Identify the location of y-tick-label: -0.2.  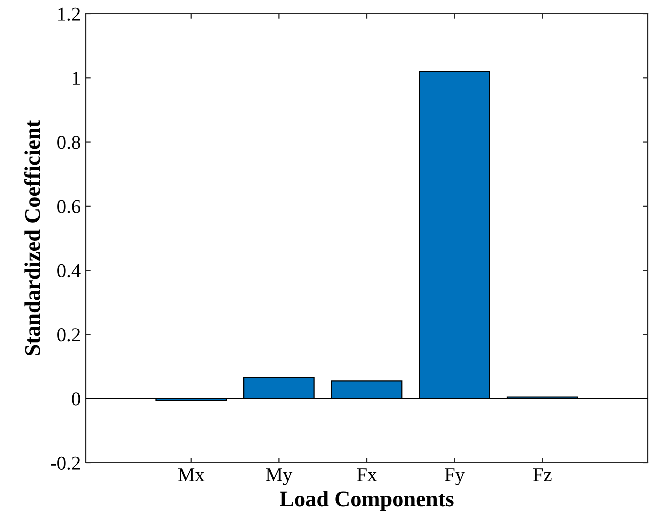
(65, 463).